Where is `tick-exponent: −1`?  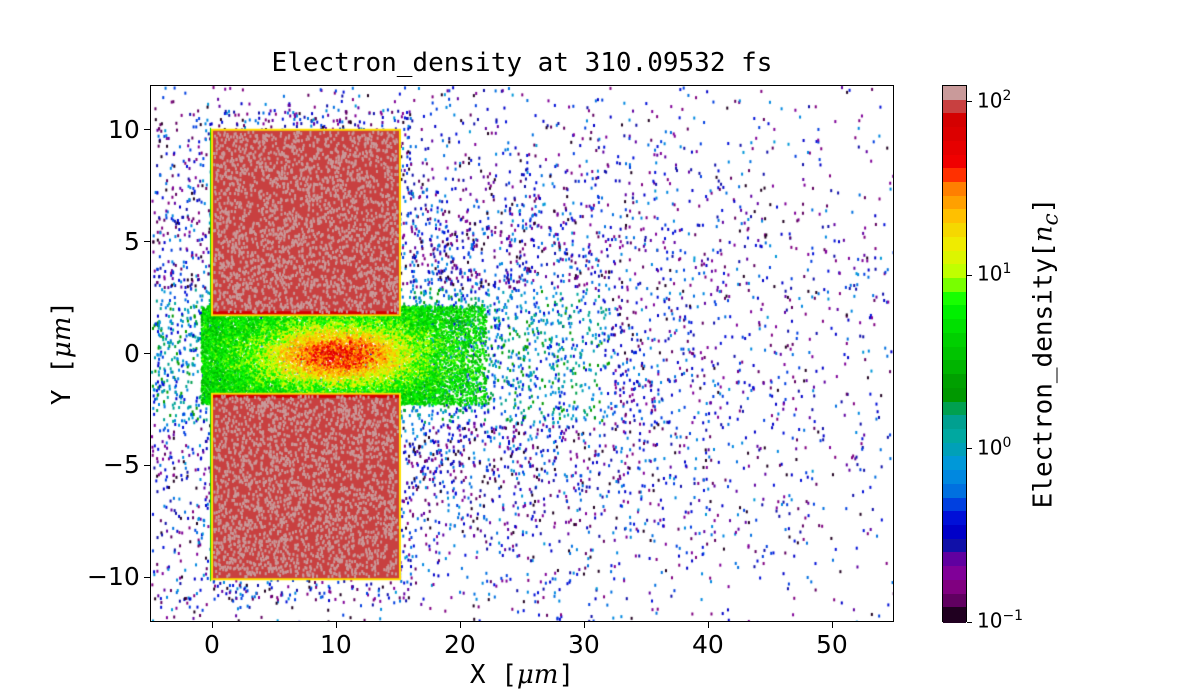
tick-exponent: −1 is located at coordinates (1013, 616).